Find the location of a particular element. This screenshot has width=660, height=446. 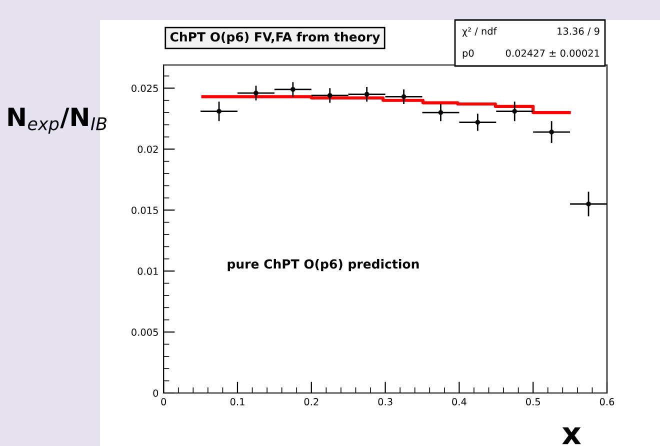

y-tick-label: 0.015 is located at coordinates (145, 210).